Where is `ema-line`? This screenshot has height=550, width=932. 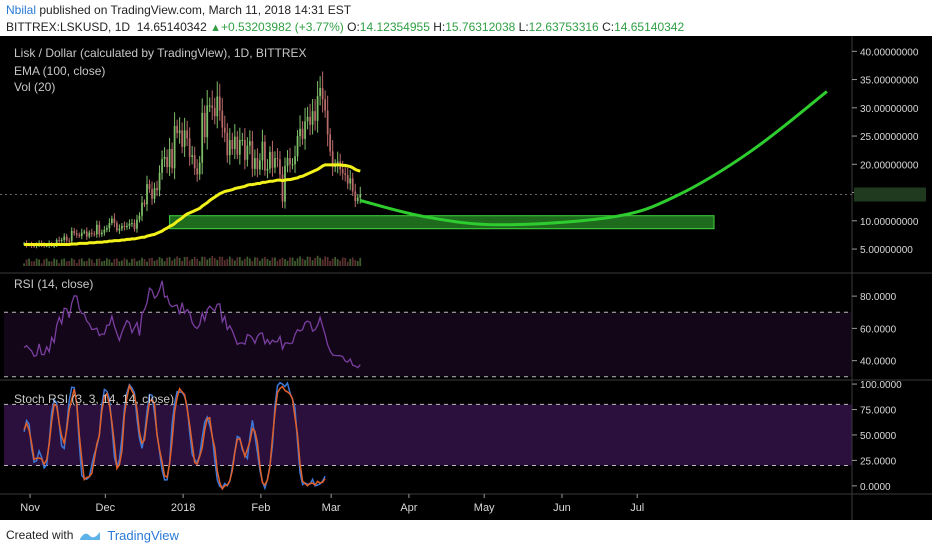
ema-line is located at coordinates (192, 204).